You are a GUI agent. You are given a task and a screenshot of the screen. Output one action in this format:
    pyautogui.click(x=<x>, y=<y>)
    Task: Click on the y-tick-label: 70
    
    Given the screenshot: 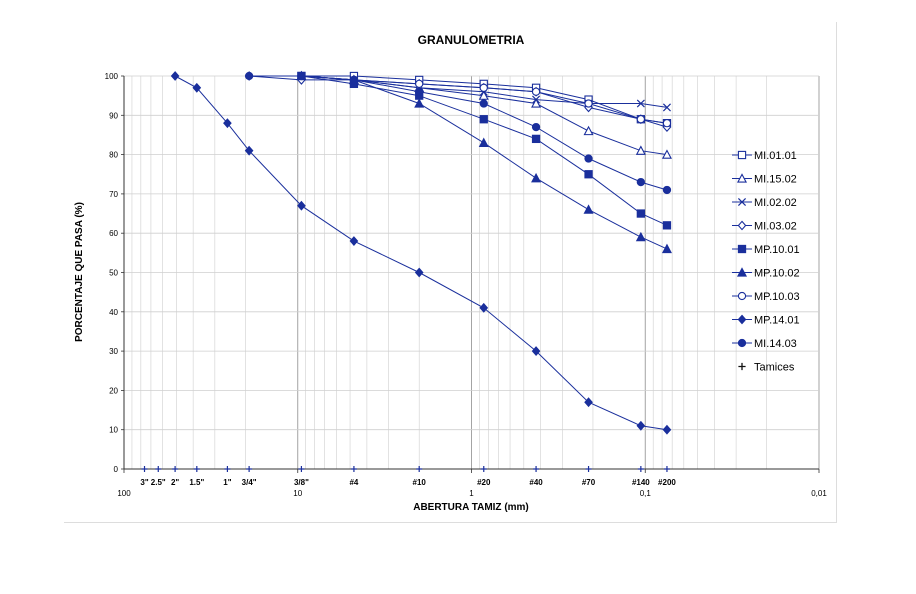 What is the action you would take?
    pyautogui.click(x=113, y=194)
    